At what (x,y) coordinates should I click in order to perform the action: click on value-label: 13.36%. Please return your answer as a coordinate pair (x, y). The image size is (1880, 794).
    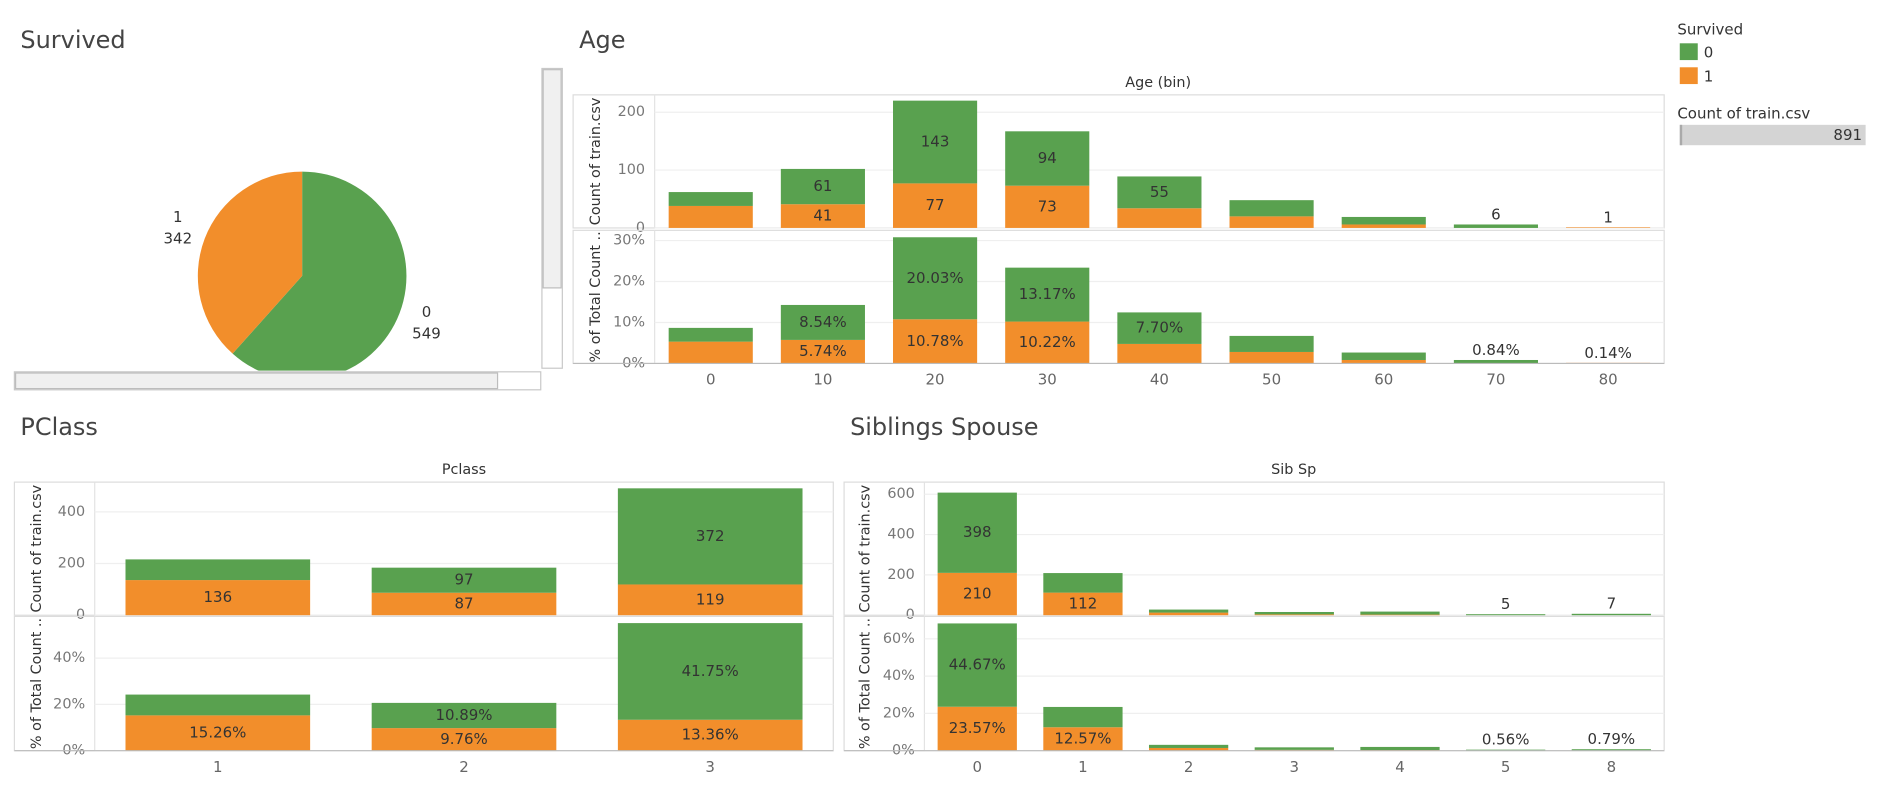
    Looking at the image, I should click on (710, 735).